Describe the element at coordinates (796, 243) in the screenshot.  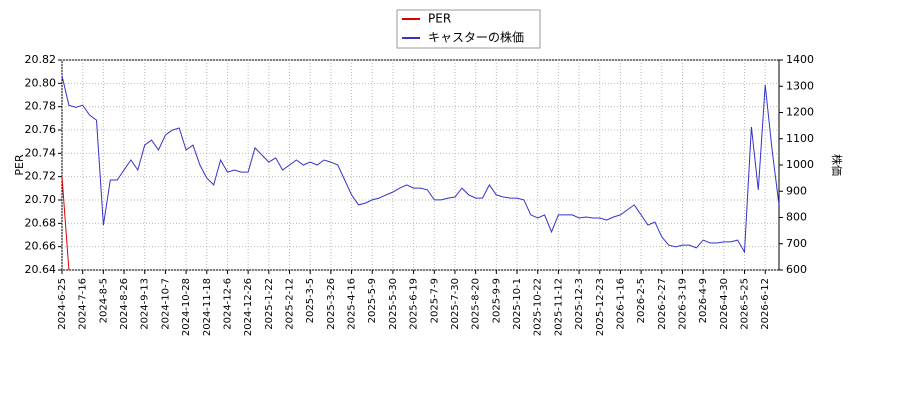
I see `y2-tick-label: 700` at that location.